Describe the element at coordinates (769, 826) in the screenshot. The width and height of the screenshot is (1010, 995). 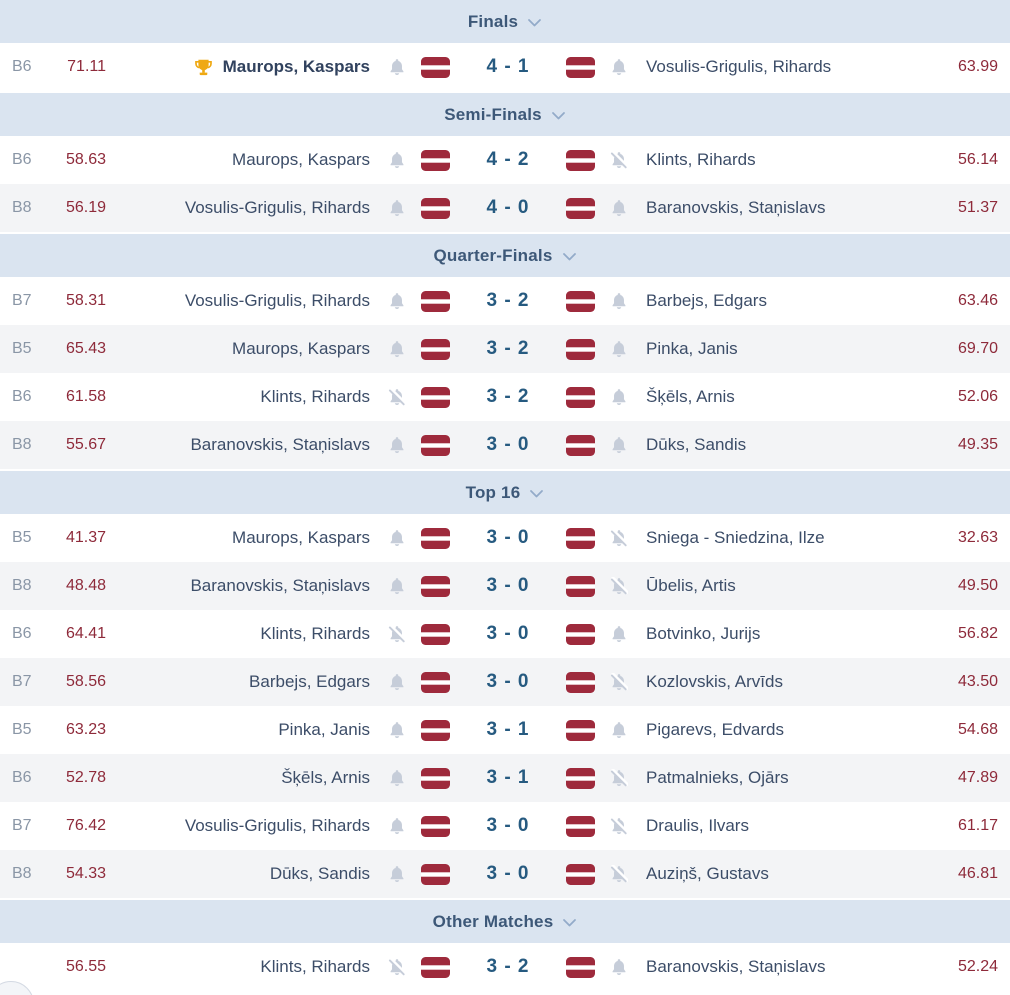
I see `player-right: Draulis, Ilvars` at that location.